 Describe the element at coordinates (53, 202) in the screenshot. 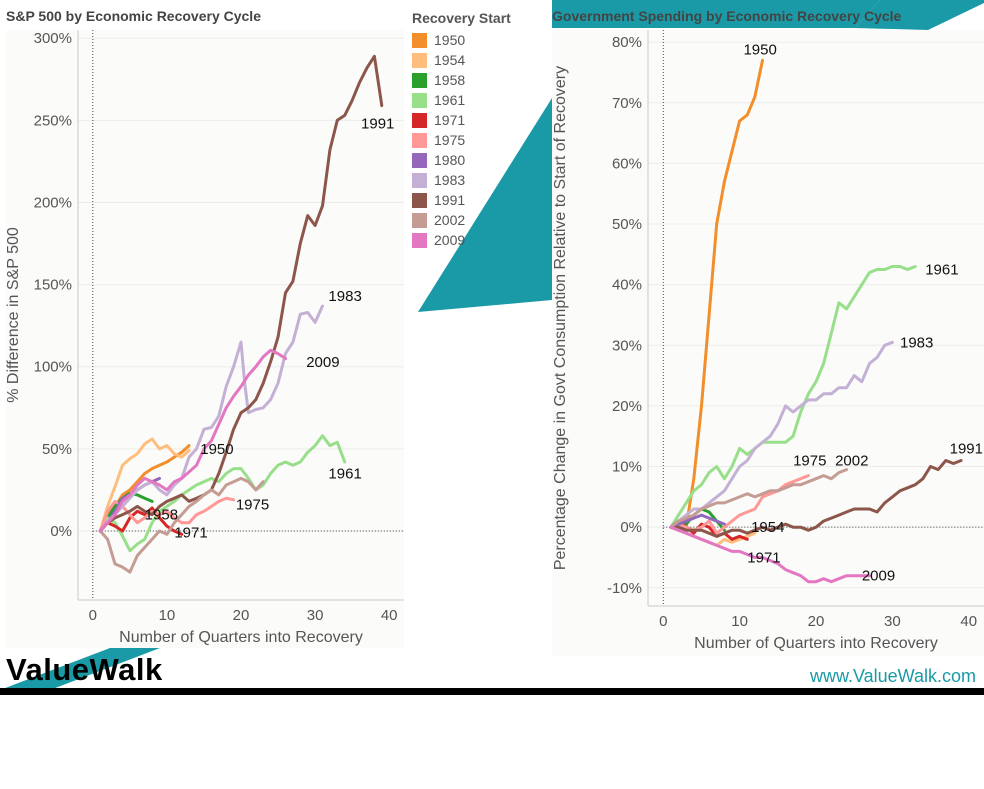

I see `y-tick-label: 200%` at that location.